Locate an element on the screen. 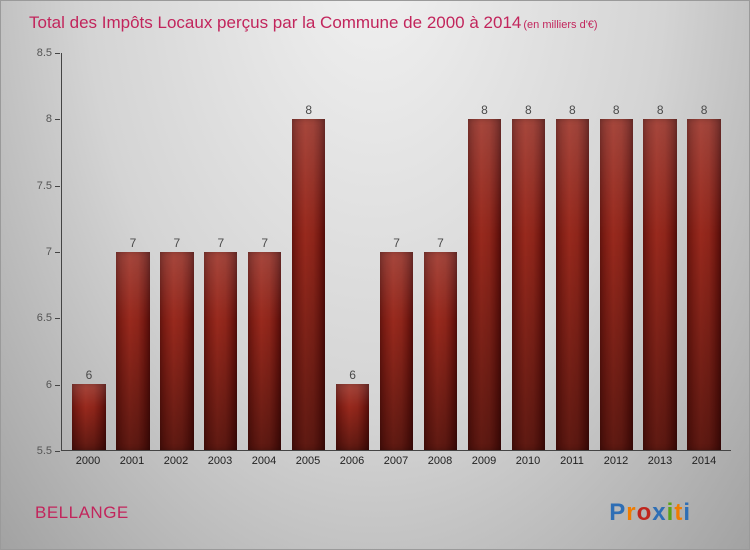 The height and width of the screenshot is (550, 750). x-tick-label: 2007 is located at coordinates (396, 461).